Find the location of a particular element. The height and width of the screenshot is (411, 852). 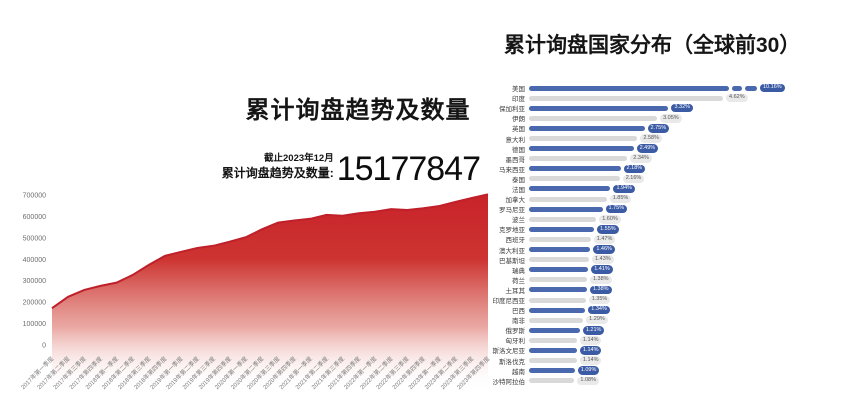

value-pill: 4.62% is located at coordinates (737, 98).